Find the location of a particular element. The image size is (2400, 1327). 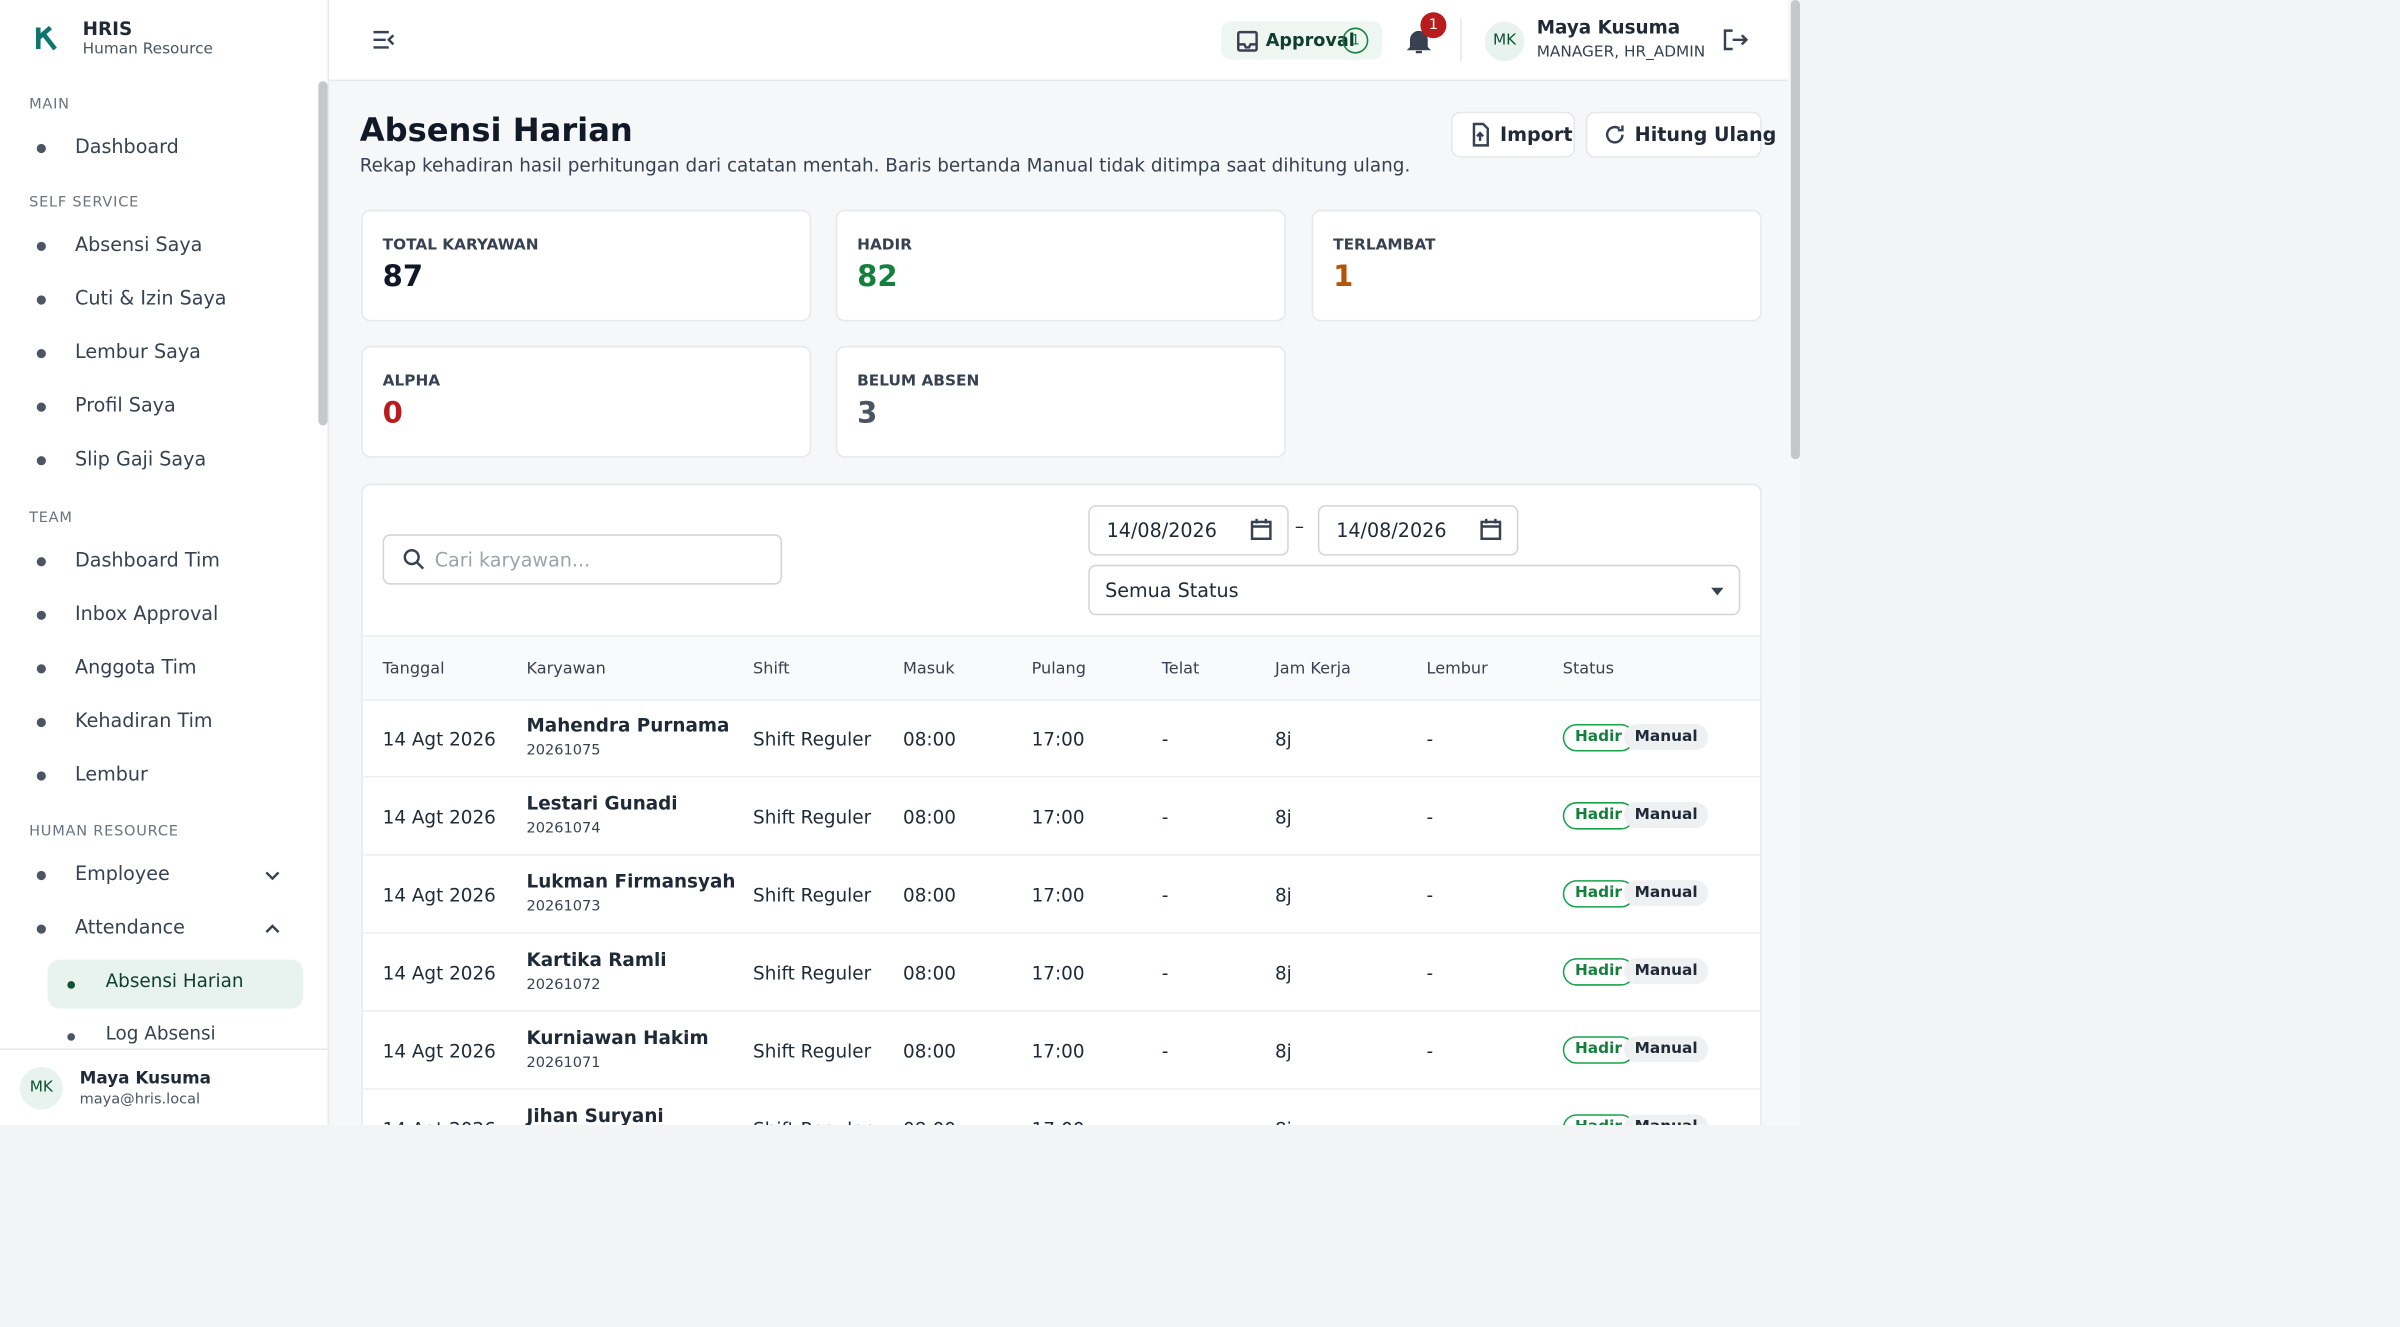

scrollbar-thumb is located at coordinates (323, 253).